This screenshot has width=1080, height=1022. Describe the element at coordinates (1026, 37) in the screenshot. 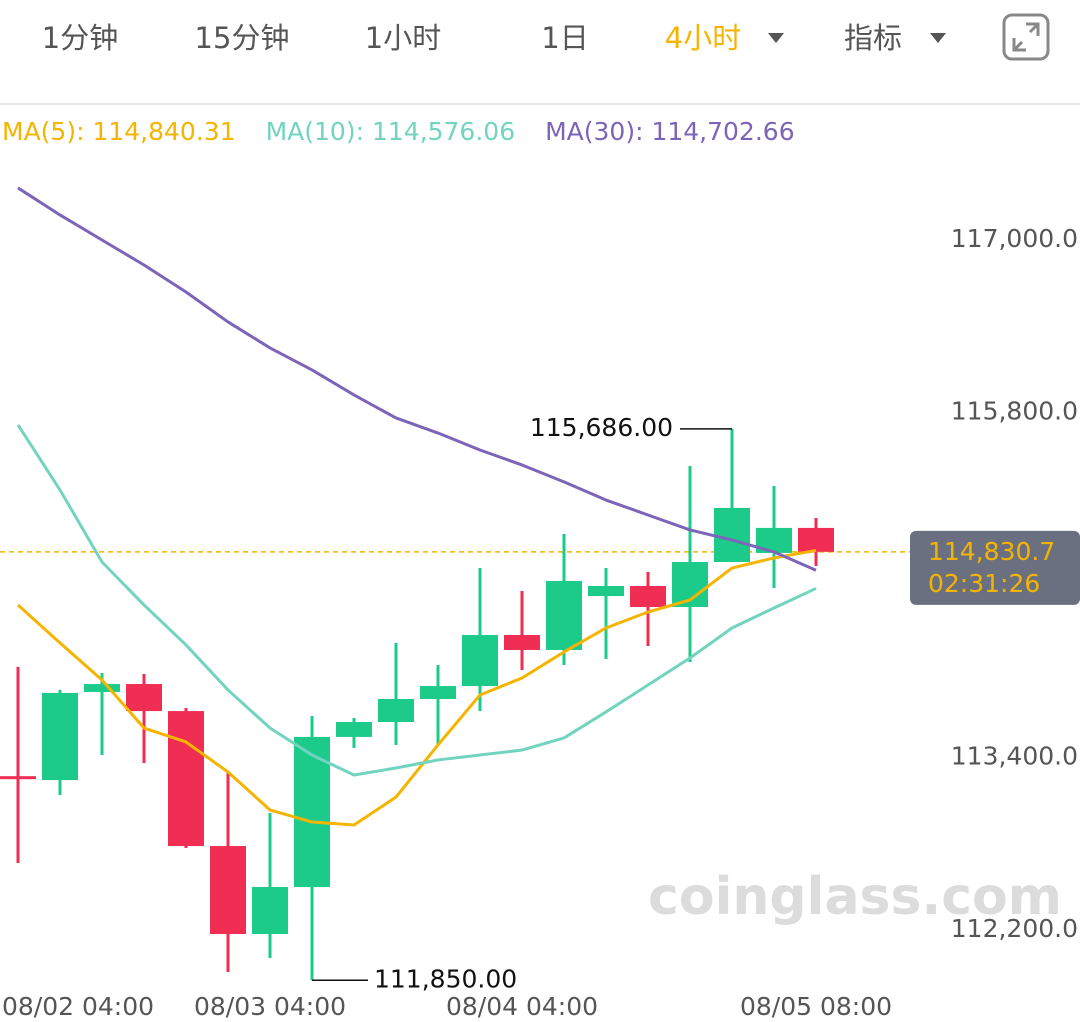

I see `fullscreen-button` at that location.